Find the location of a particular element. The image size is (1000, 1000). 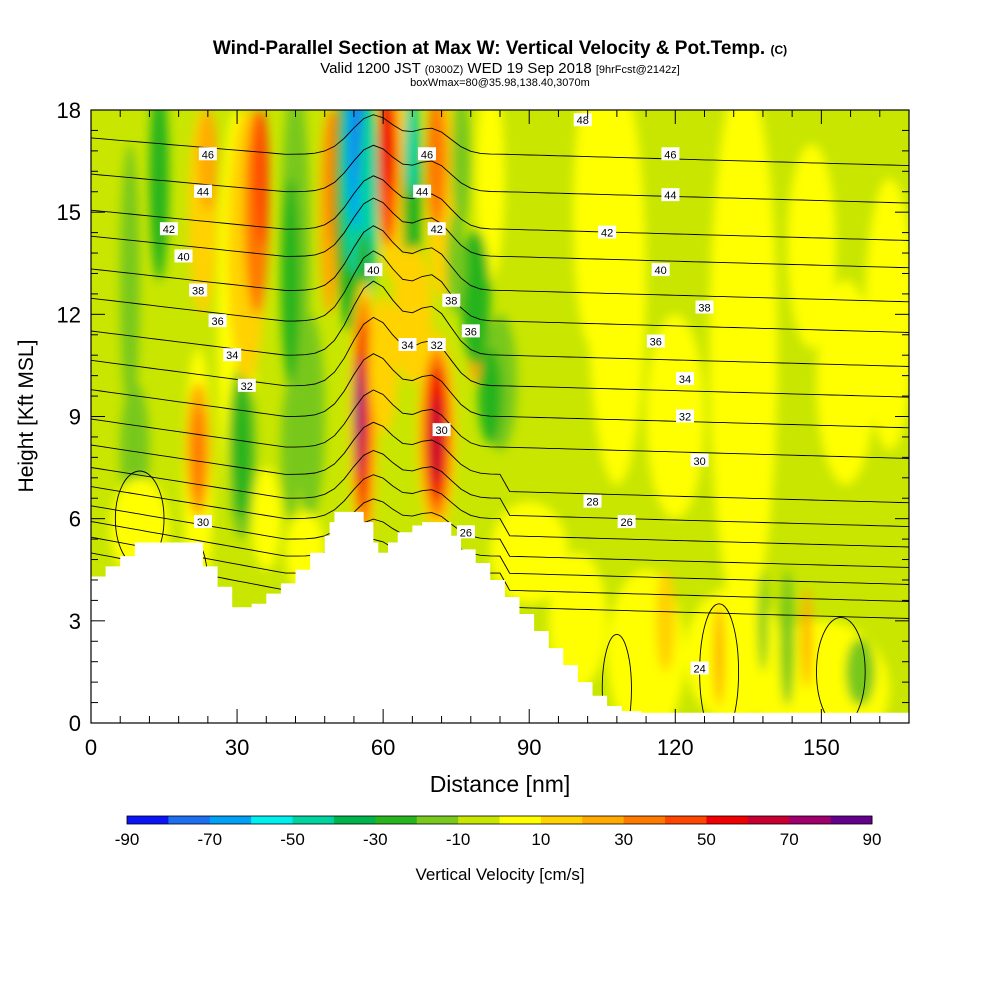

isentrope-label-text: 30 is located at coordinates (441, 431).